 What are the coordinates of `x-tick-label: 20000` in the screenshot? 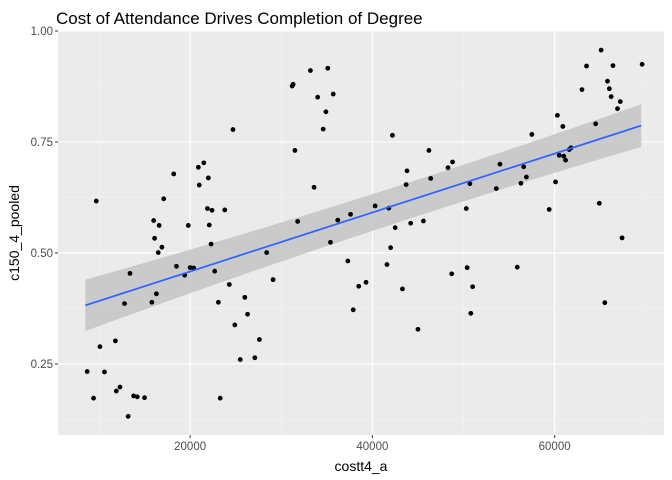 It's located at (190, 447).